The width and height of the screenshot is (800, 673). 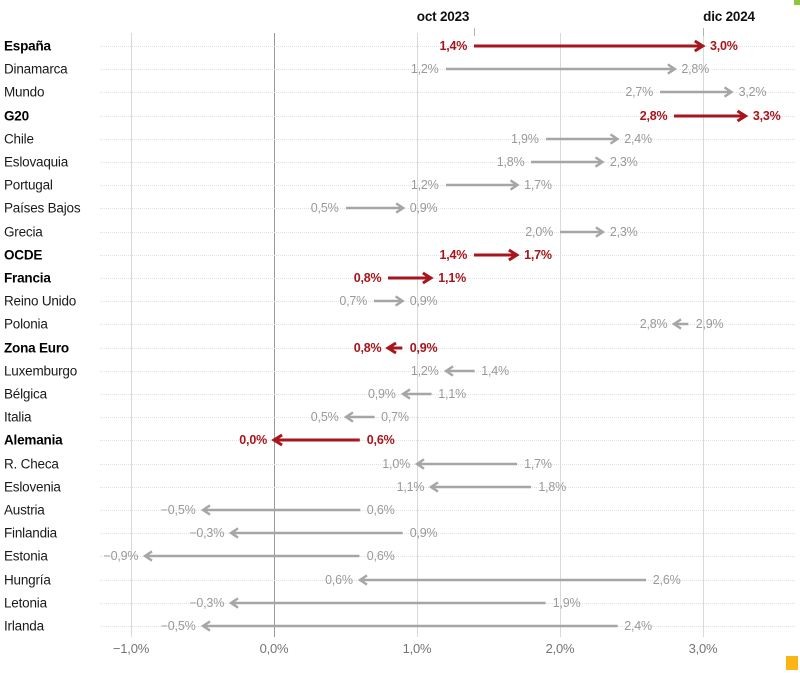 What do you see at coordinates (26, 324) in the screenshot?
I see `row-label: Polonia` at bounding box center [26, 324].